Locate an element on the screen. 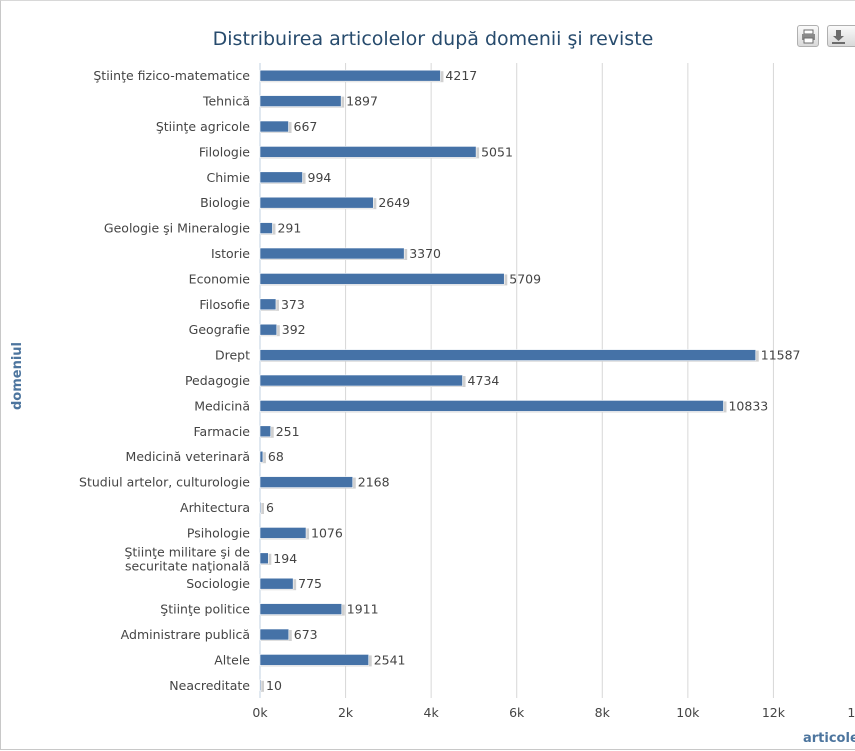  data-label: 4734 is located at coordinates (484, 380).